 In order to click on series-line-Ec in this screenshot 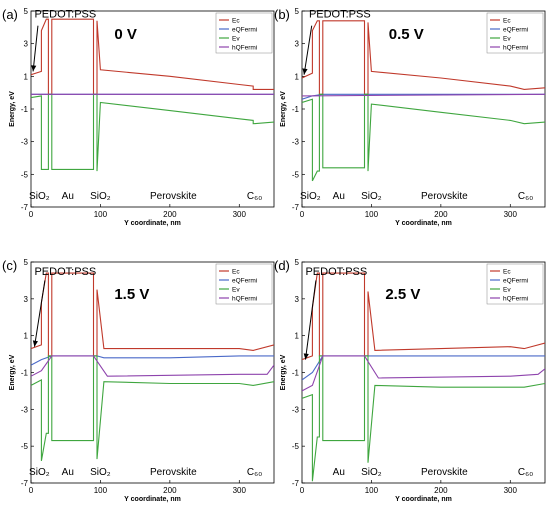, I will do `click(152, 56)`.